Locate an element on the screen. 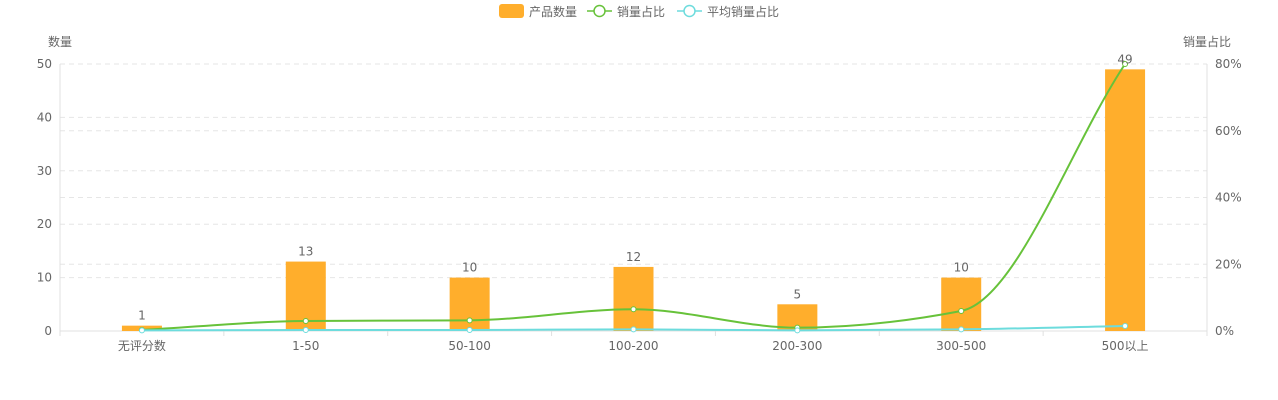  legend-marker-sales-share is located at coordinates (599, 11).